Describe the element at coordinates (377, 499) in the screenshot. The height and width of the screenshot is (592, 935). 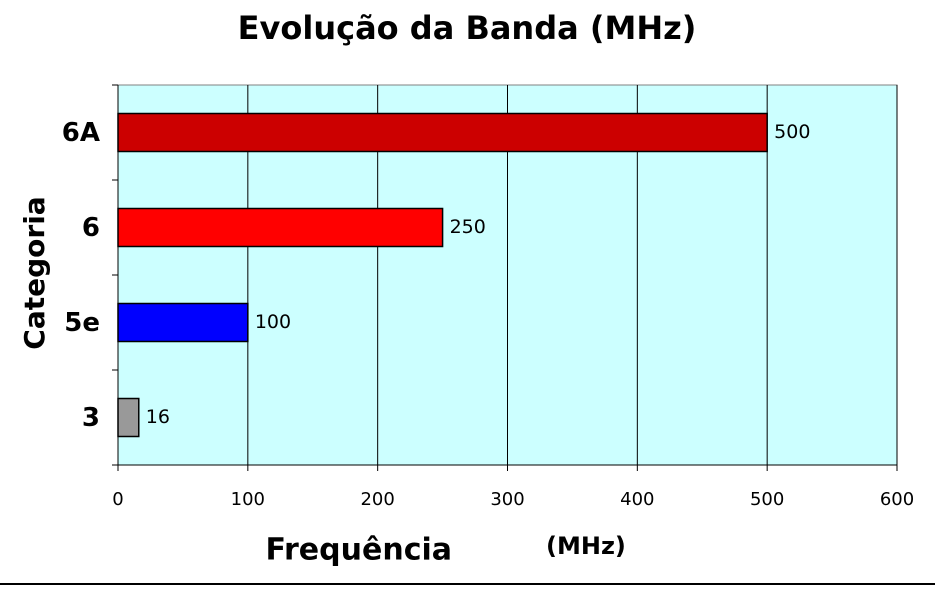
I see `x-tick-label: 200` at that location.